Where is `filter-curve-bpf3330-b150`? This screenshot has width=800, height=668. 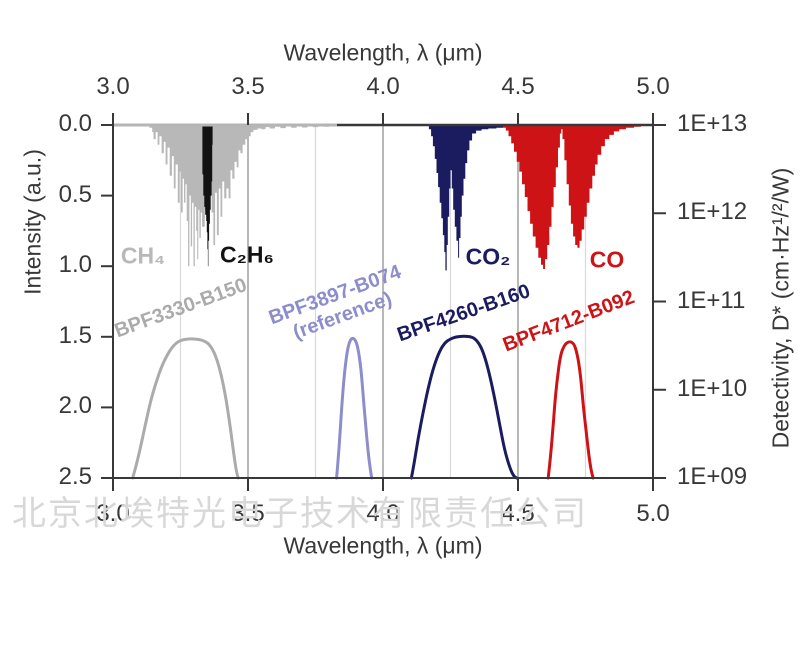
filter-curve-bpf3330-b150 is located at coordinates (185, 408).